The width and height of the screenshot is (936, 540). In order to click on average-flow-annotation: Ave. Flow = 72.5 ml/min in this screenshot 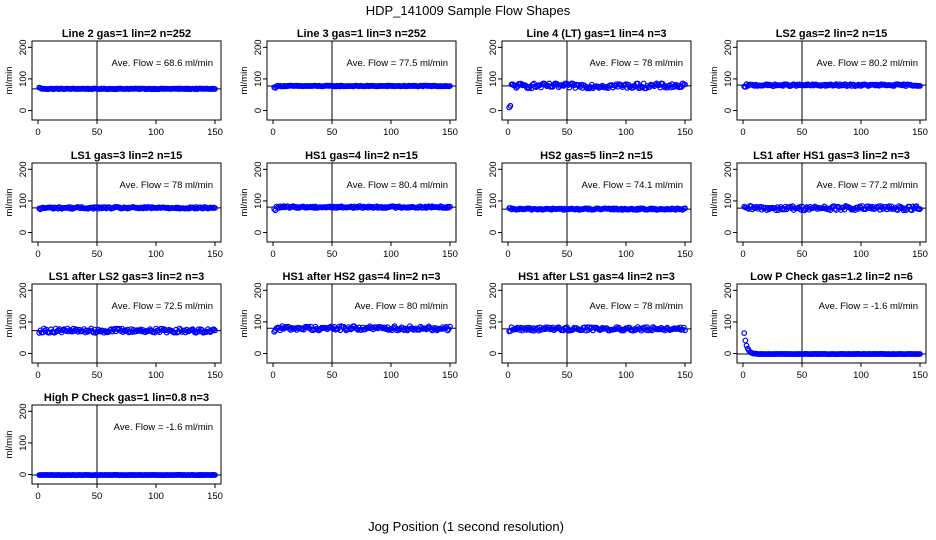, I will do `click(162, 306)`.